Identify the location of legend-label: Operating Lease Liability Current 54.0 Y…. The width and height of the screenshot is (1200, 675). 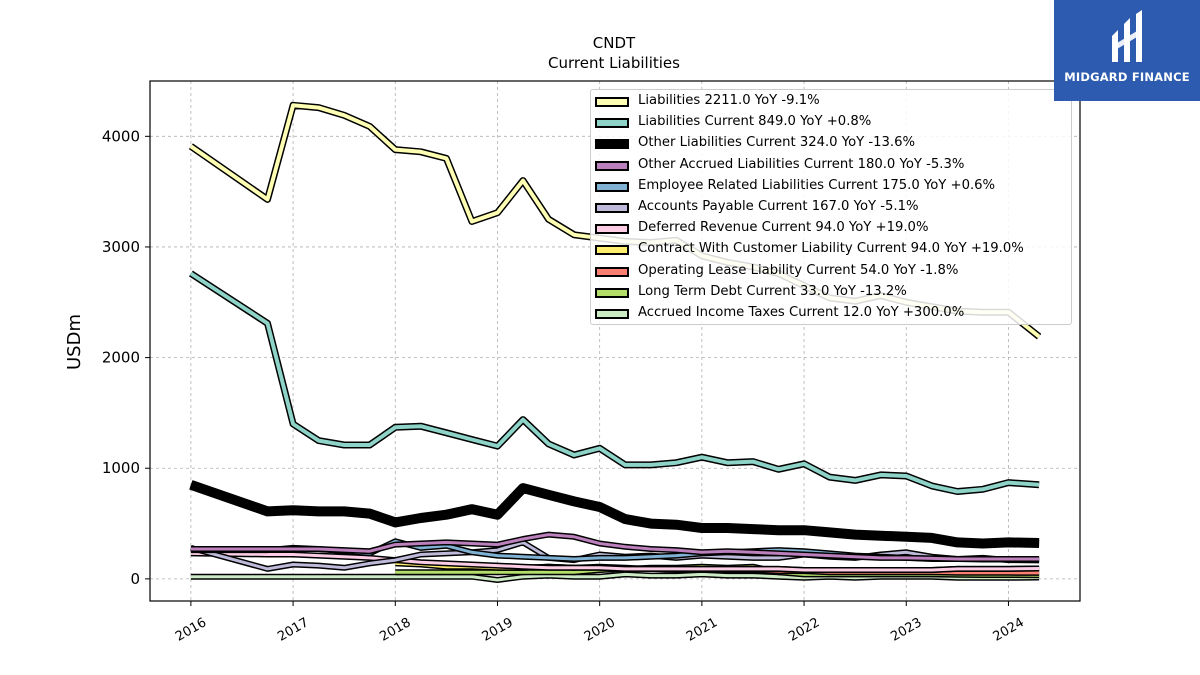
(798, 270).